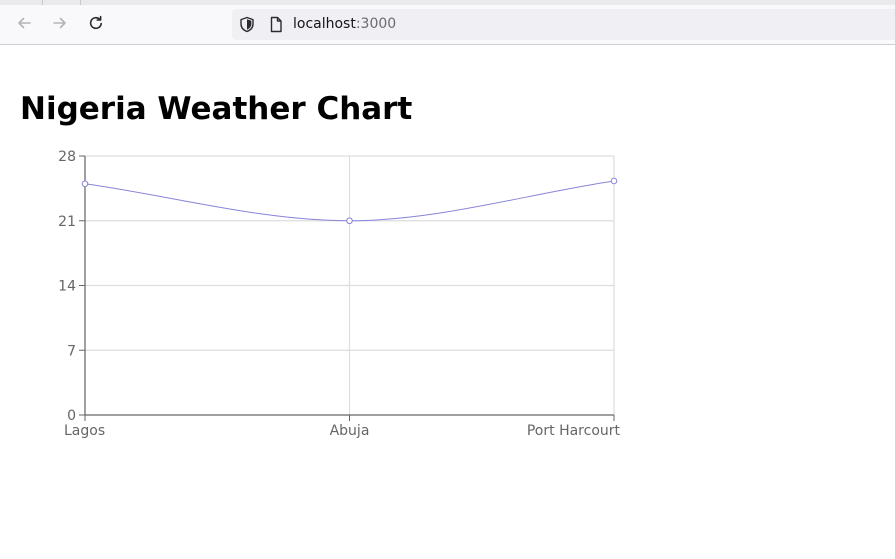 This screenshot has height=559, width=895. Describe the element at coordinates (276, 24) in the screenshot. I see `page-icon` at that location.